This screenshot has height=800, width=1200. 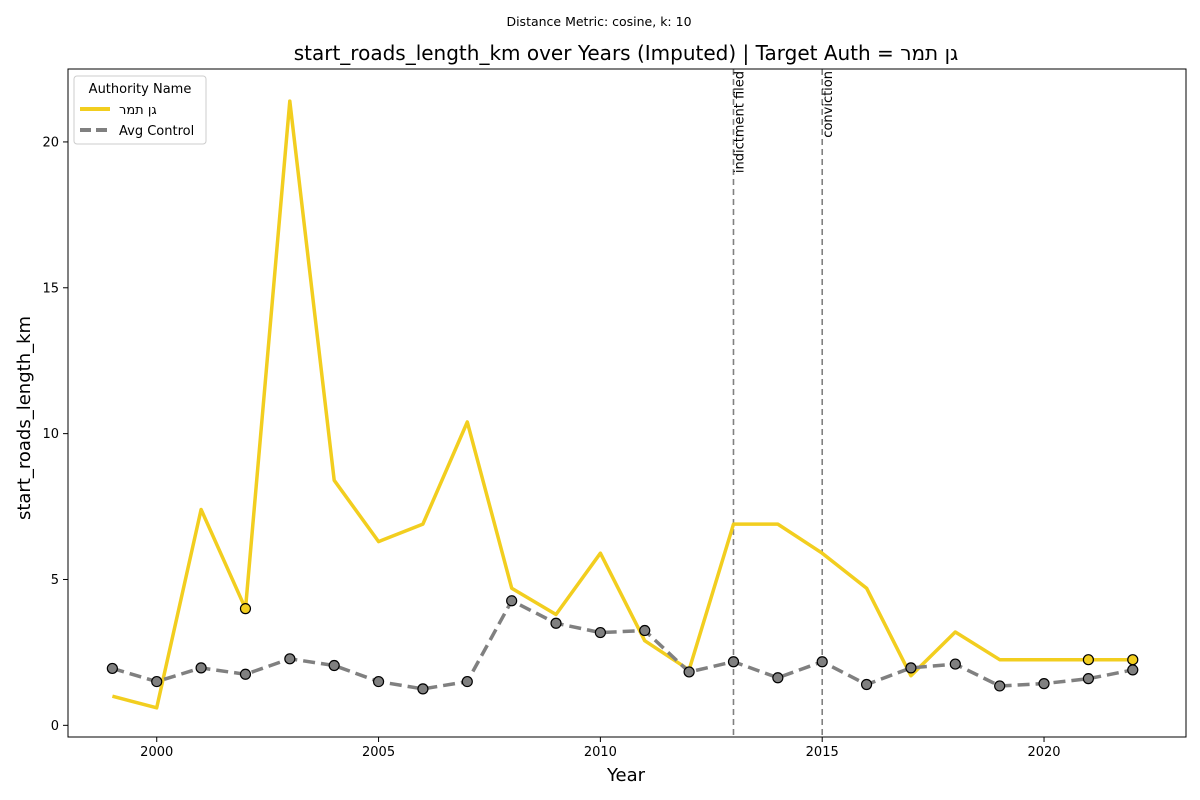 What do you see at coordinates (24, 418) in the screenshot?
I see `y-axis-label: start_roads_length_km` at bounding box center [24, 418].